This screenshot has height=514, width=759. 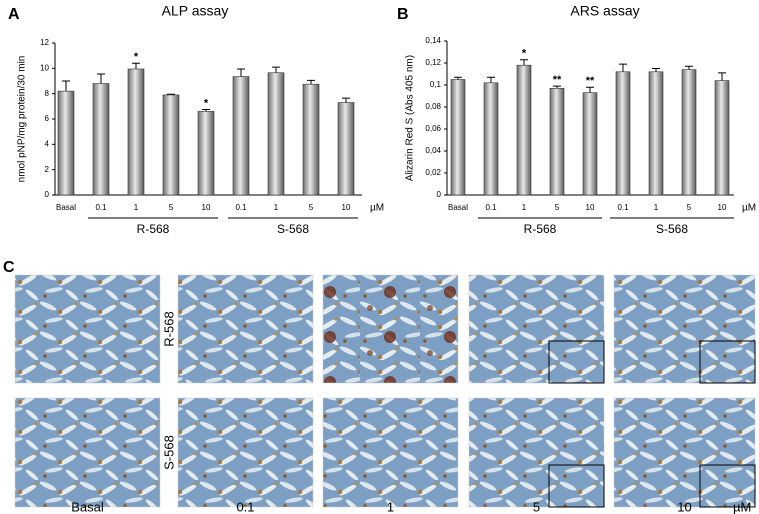 What do you see at coordinates (14, 14) in the screenshot?
I see `panel-label: A` at bounding box center [14, 14].